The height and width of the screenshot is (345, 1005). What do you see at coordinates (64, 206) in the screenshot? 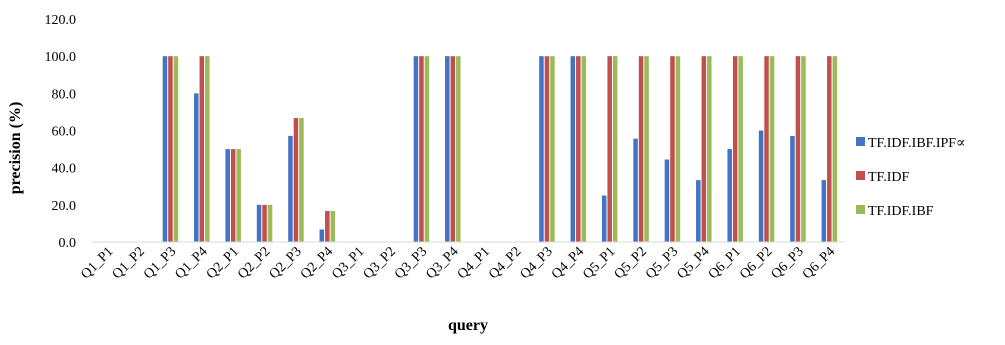
I see `y-tick-label: 20.0` at bounding box center [64, 206].